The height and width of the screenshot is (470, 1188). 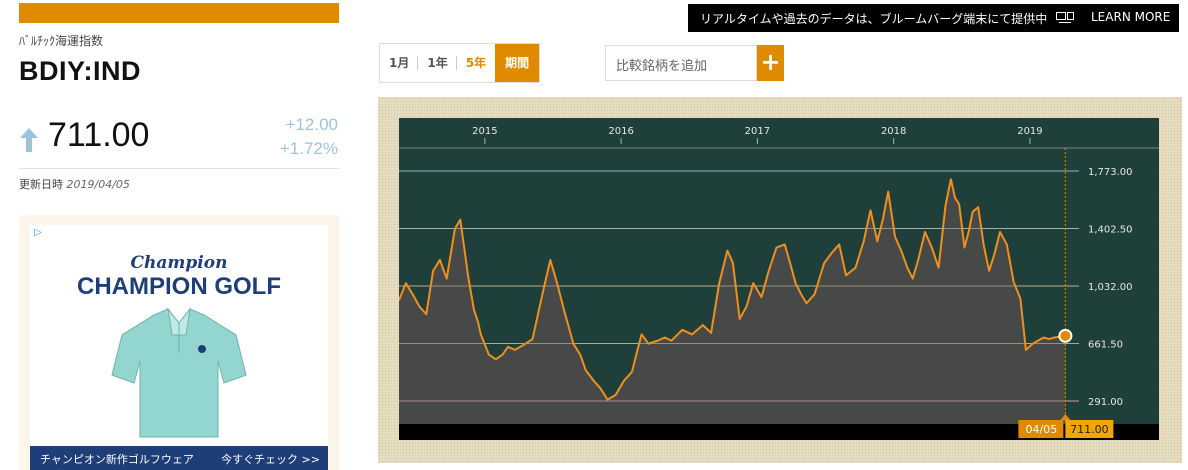 I want to click on last-price: 711.00, so click(x=99, y=135).